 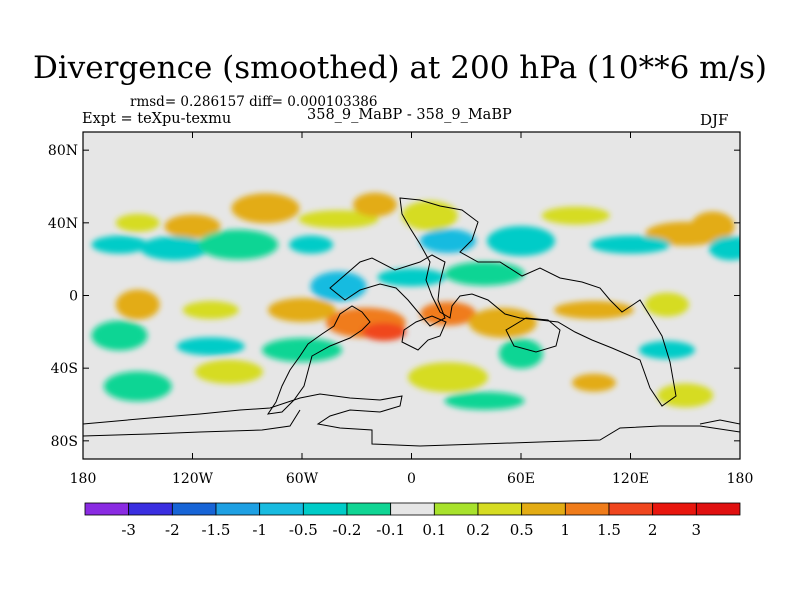 I want to click on colorbar-label: -1.5, so click(x=216, y=530).